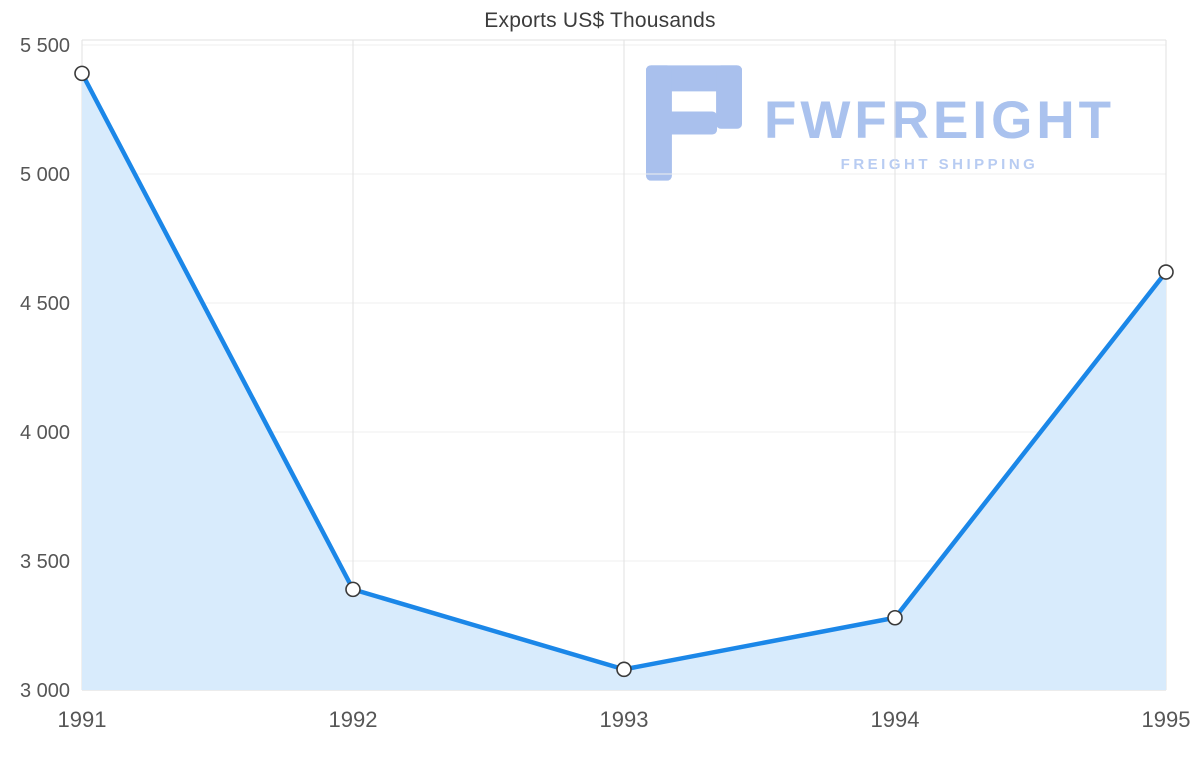 The height and width of the screenshot is (763, 1200). What do you see at coordinates (45, 562) in the screenshot?
I see `y-tick-label: 3 500` at bounding box center [45, 562].